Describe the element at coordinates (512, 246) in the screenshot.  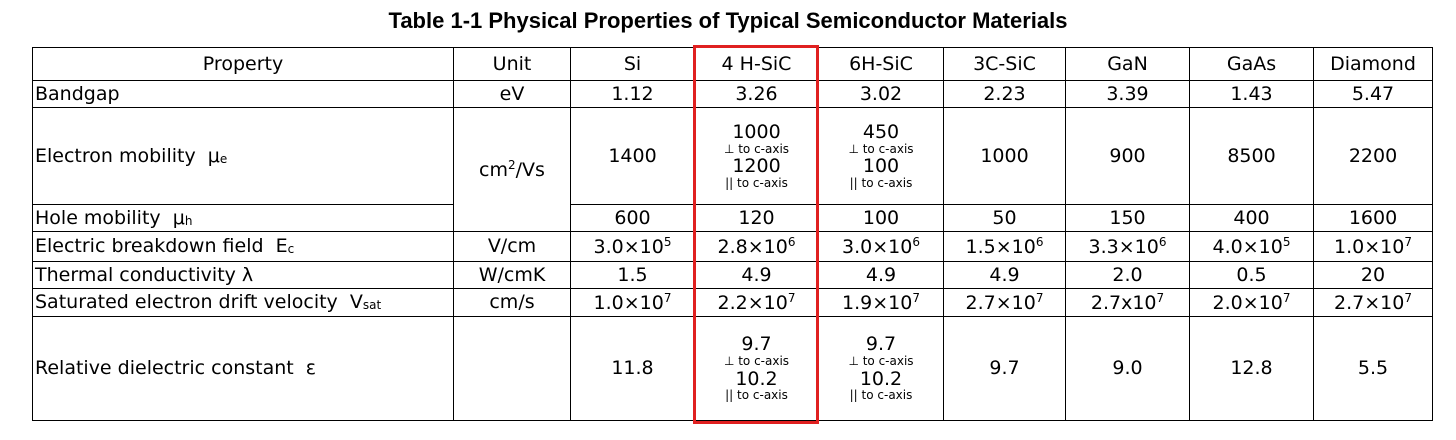
I see `cell-text: V/cm` at that location.